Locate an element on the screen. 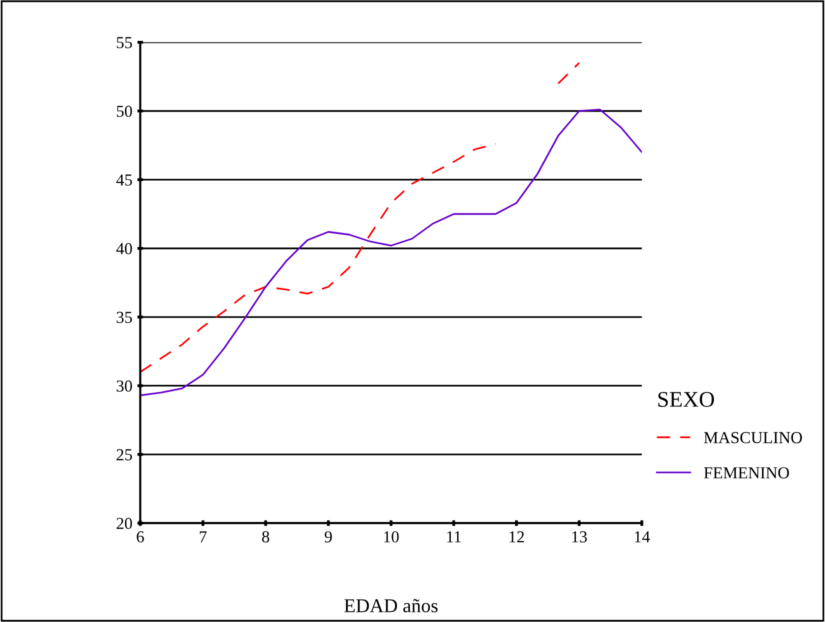  legend-label: MASCULINO is located at coordinates (753, 438).